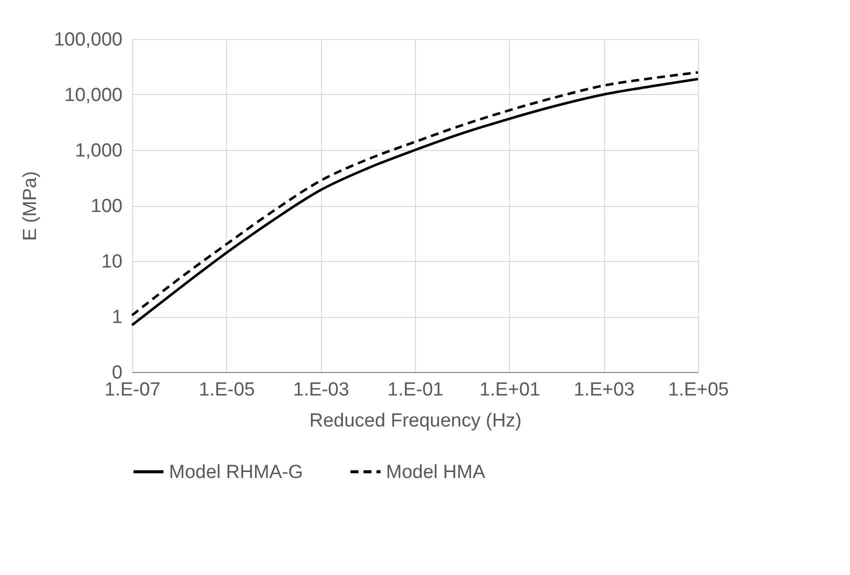 This screenshot has height=575, width=850. Describe the element at coordinates (106, 206) in the screenshot. I see `y-tick-label: 100` at that location.